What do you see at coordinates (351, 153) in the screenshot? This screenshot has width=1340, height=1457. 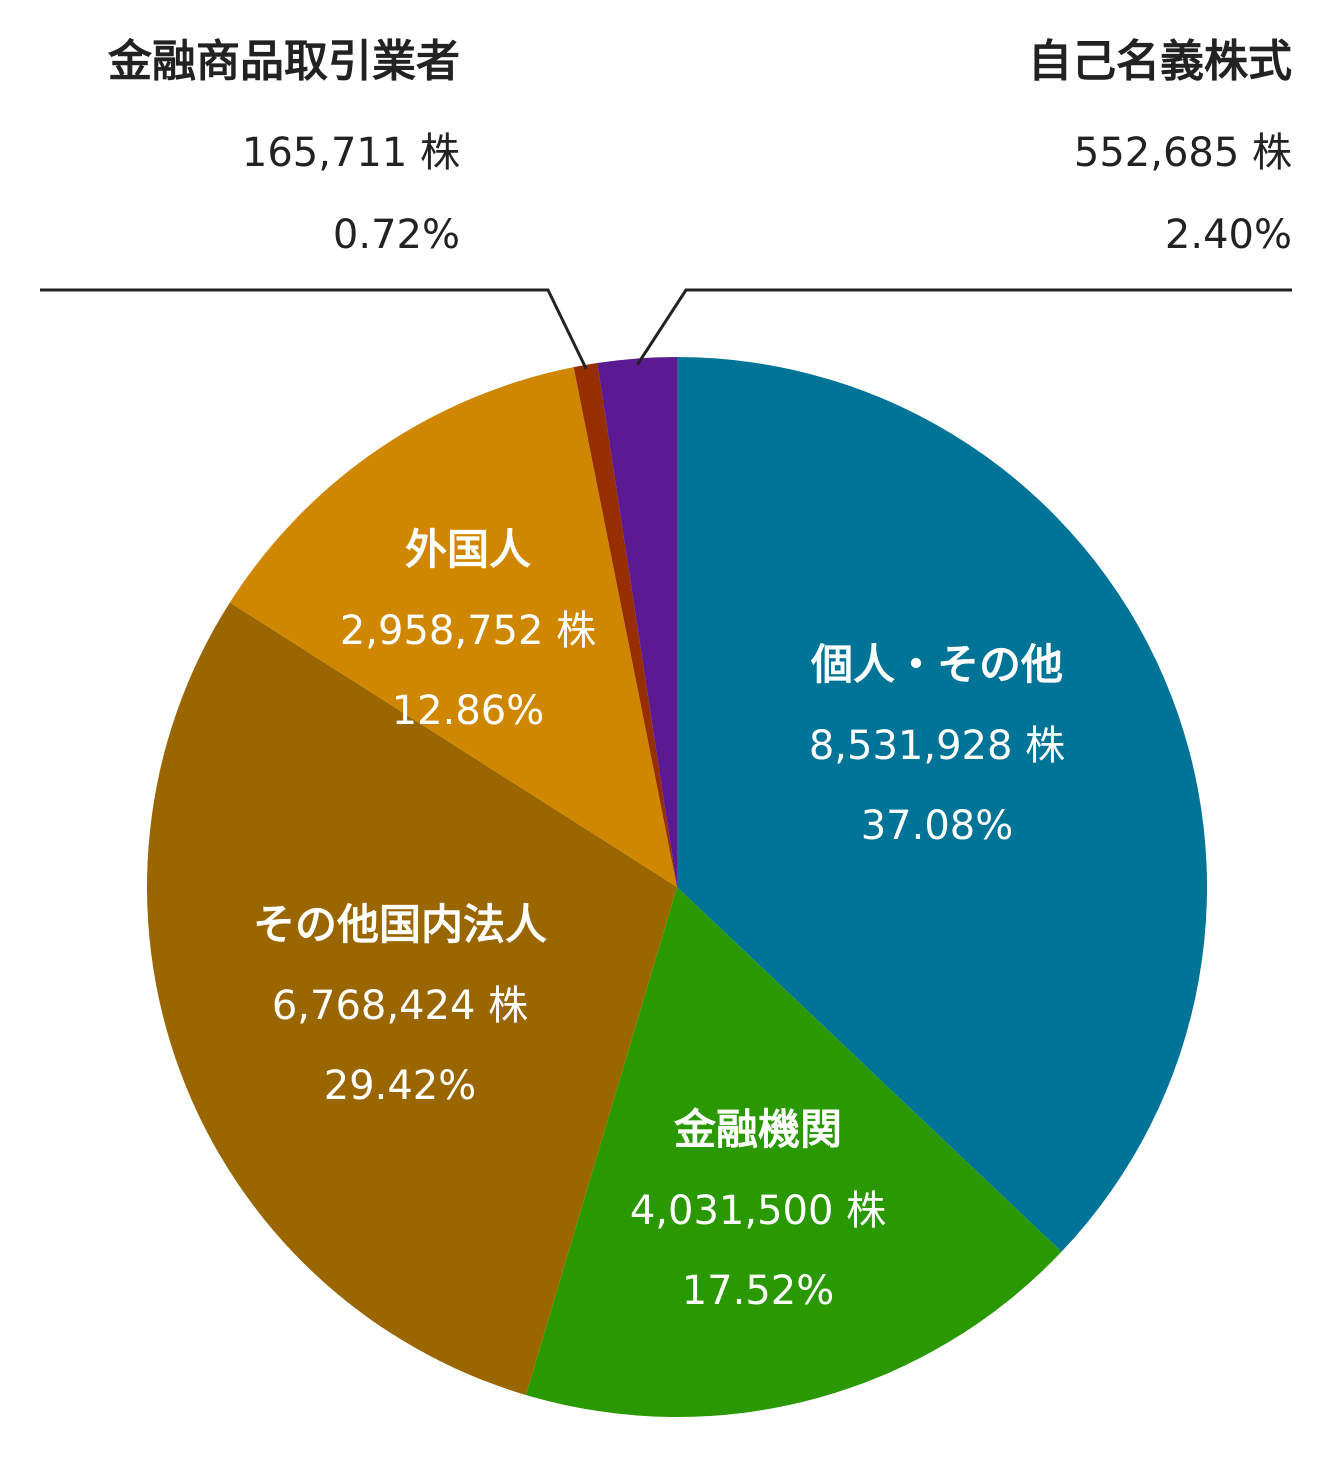 I see `callout-label-shares: 165,711 株` at bounding box center [351, 153].